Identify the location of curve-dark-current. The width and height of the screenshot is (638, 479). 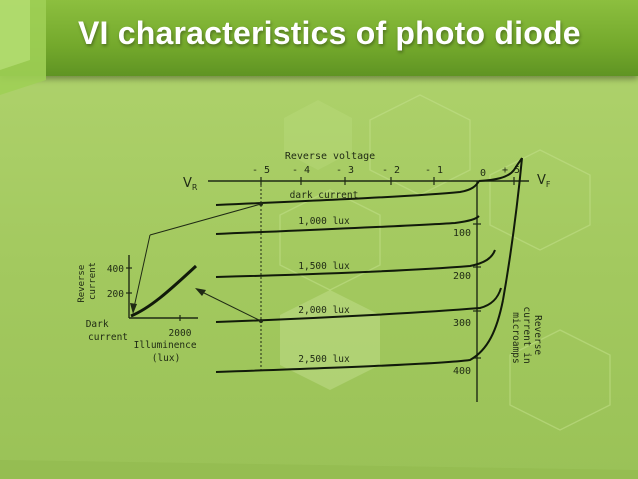
(347, 193).